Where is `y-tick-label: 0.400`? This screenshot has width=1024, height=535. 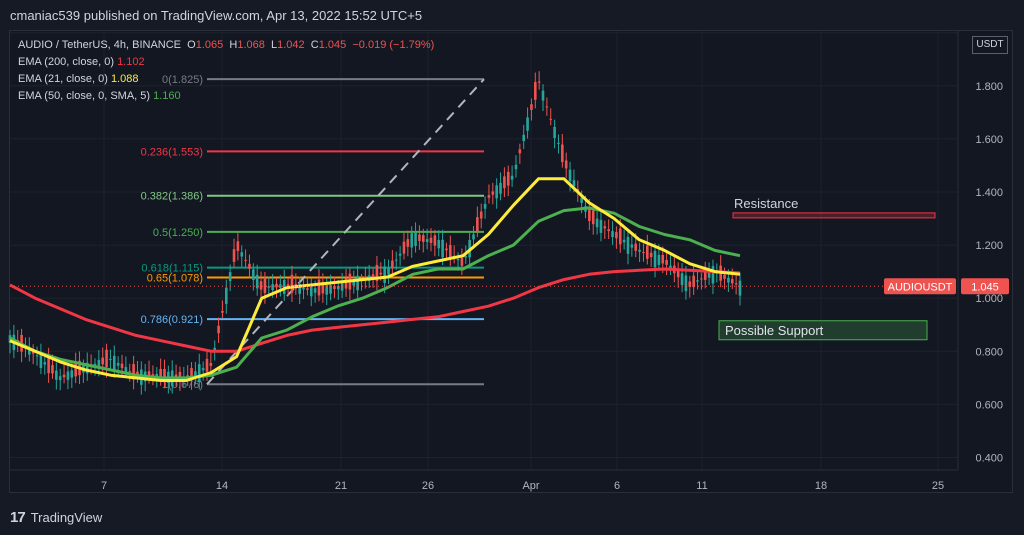
y-tick-label: 0.400 is located at coordinates (989, 459).